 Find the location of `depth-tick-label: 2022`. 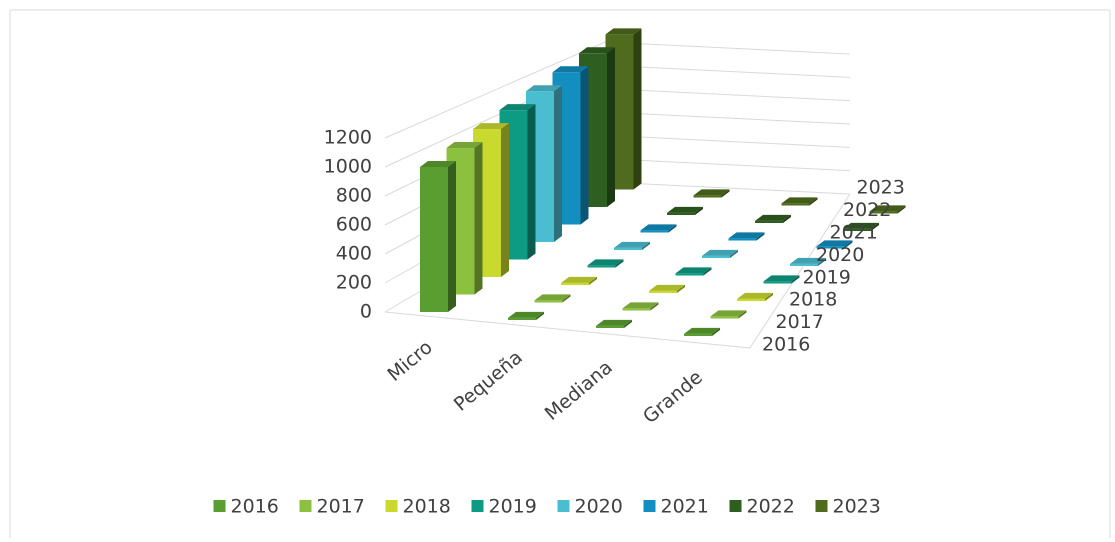

depth-tick-label: 2022 is located at coordinates (867, 210).